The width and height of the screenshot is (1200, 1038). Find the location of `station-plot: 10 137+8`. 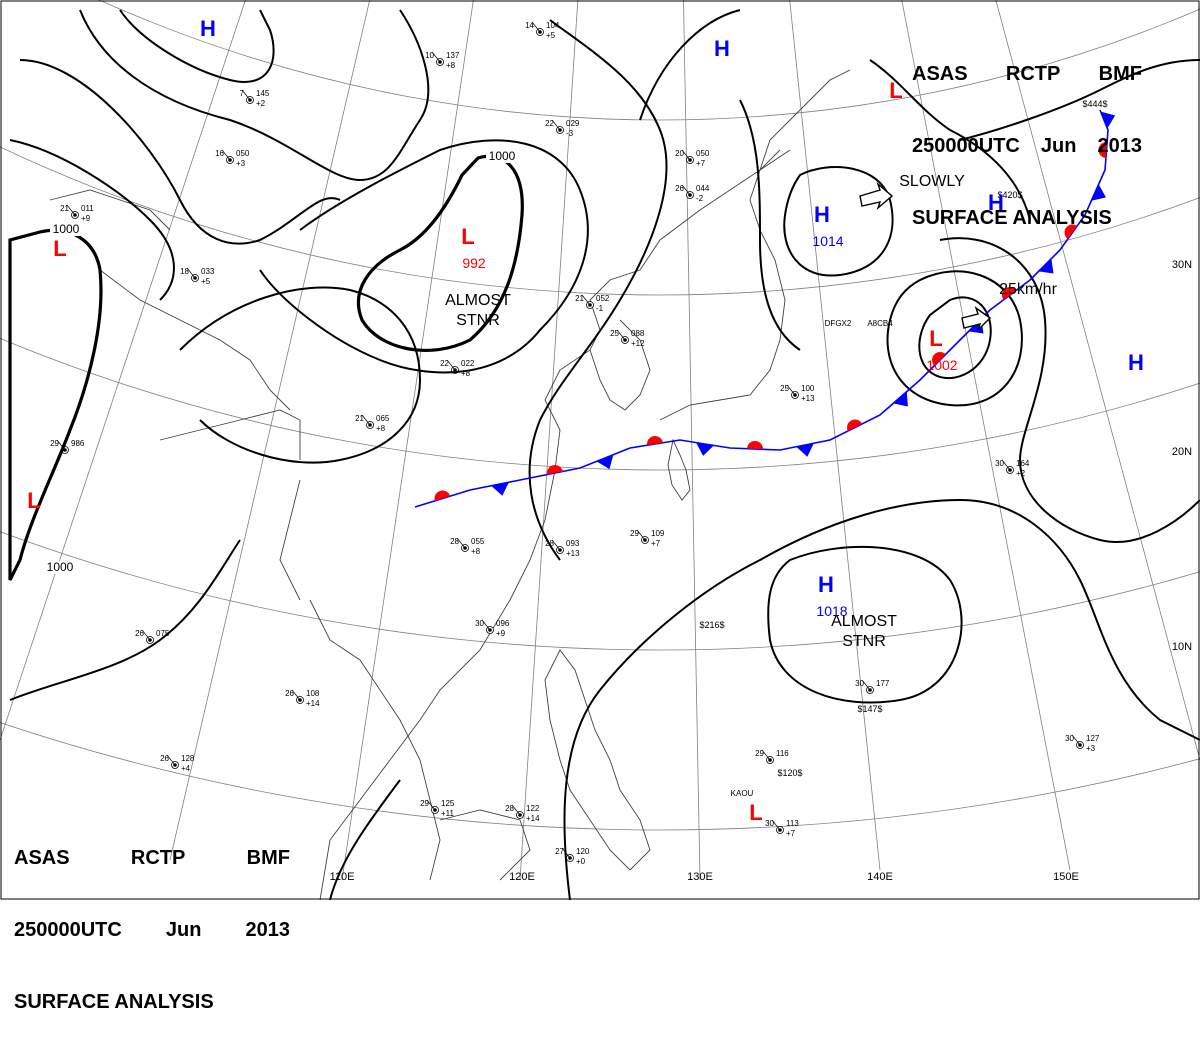

station-plot: 10 137+8 is located at coordinates (442, 60).